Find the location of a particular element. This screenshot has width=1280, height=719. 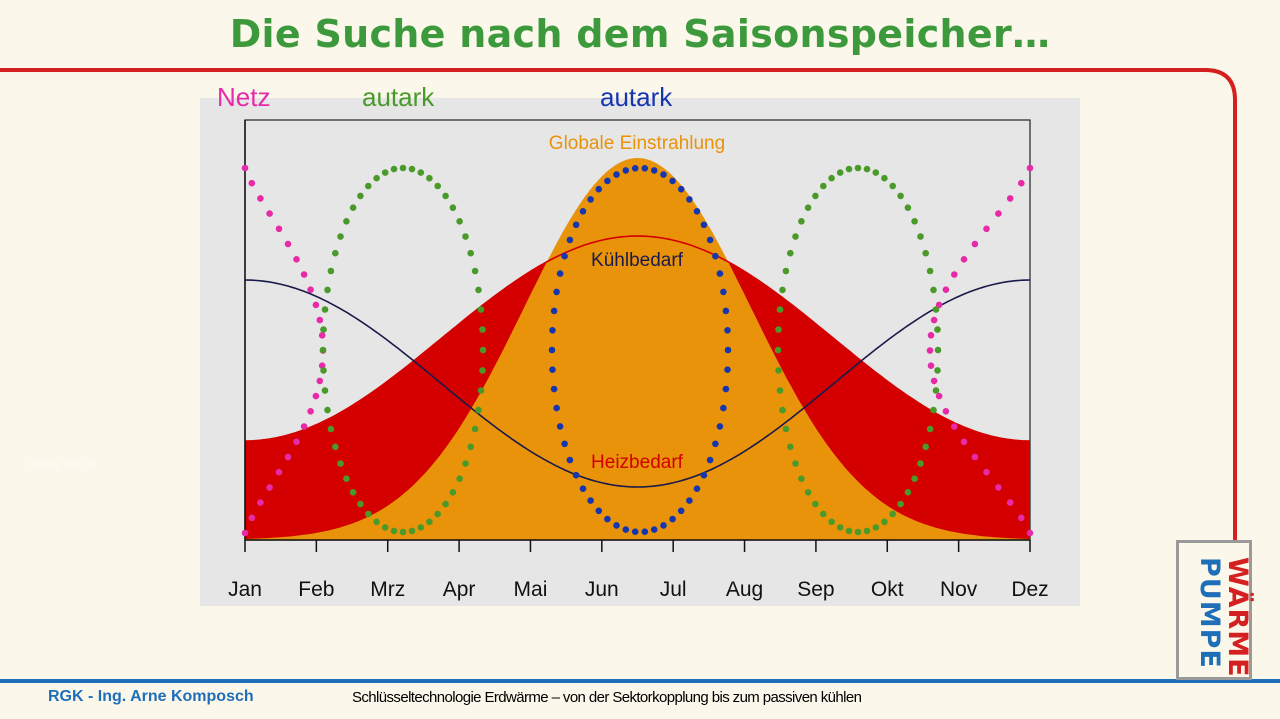

legend-autark-green: autark is located at coordinates (398, 97).